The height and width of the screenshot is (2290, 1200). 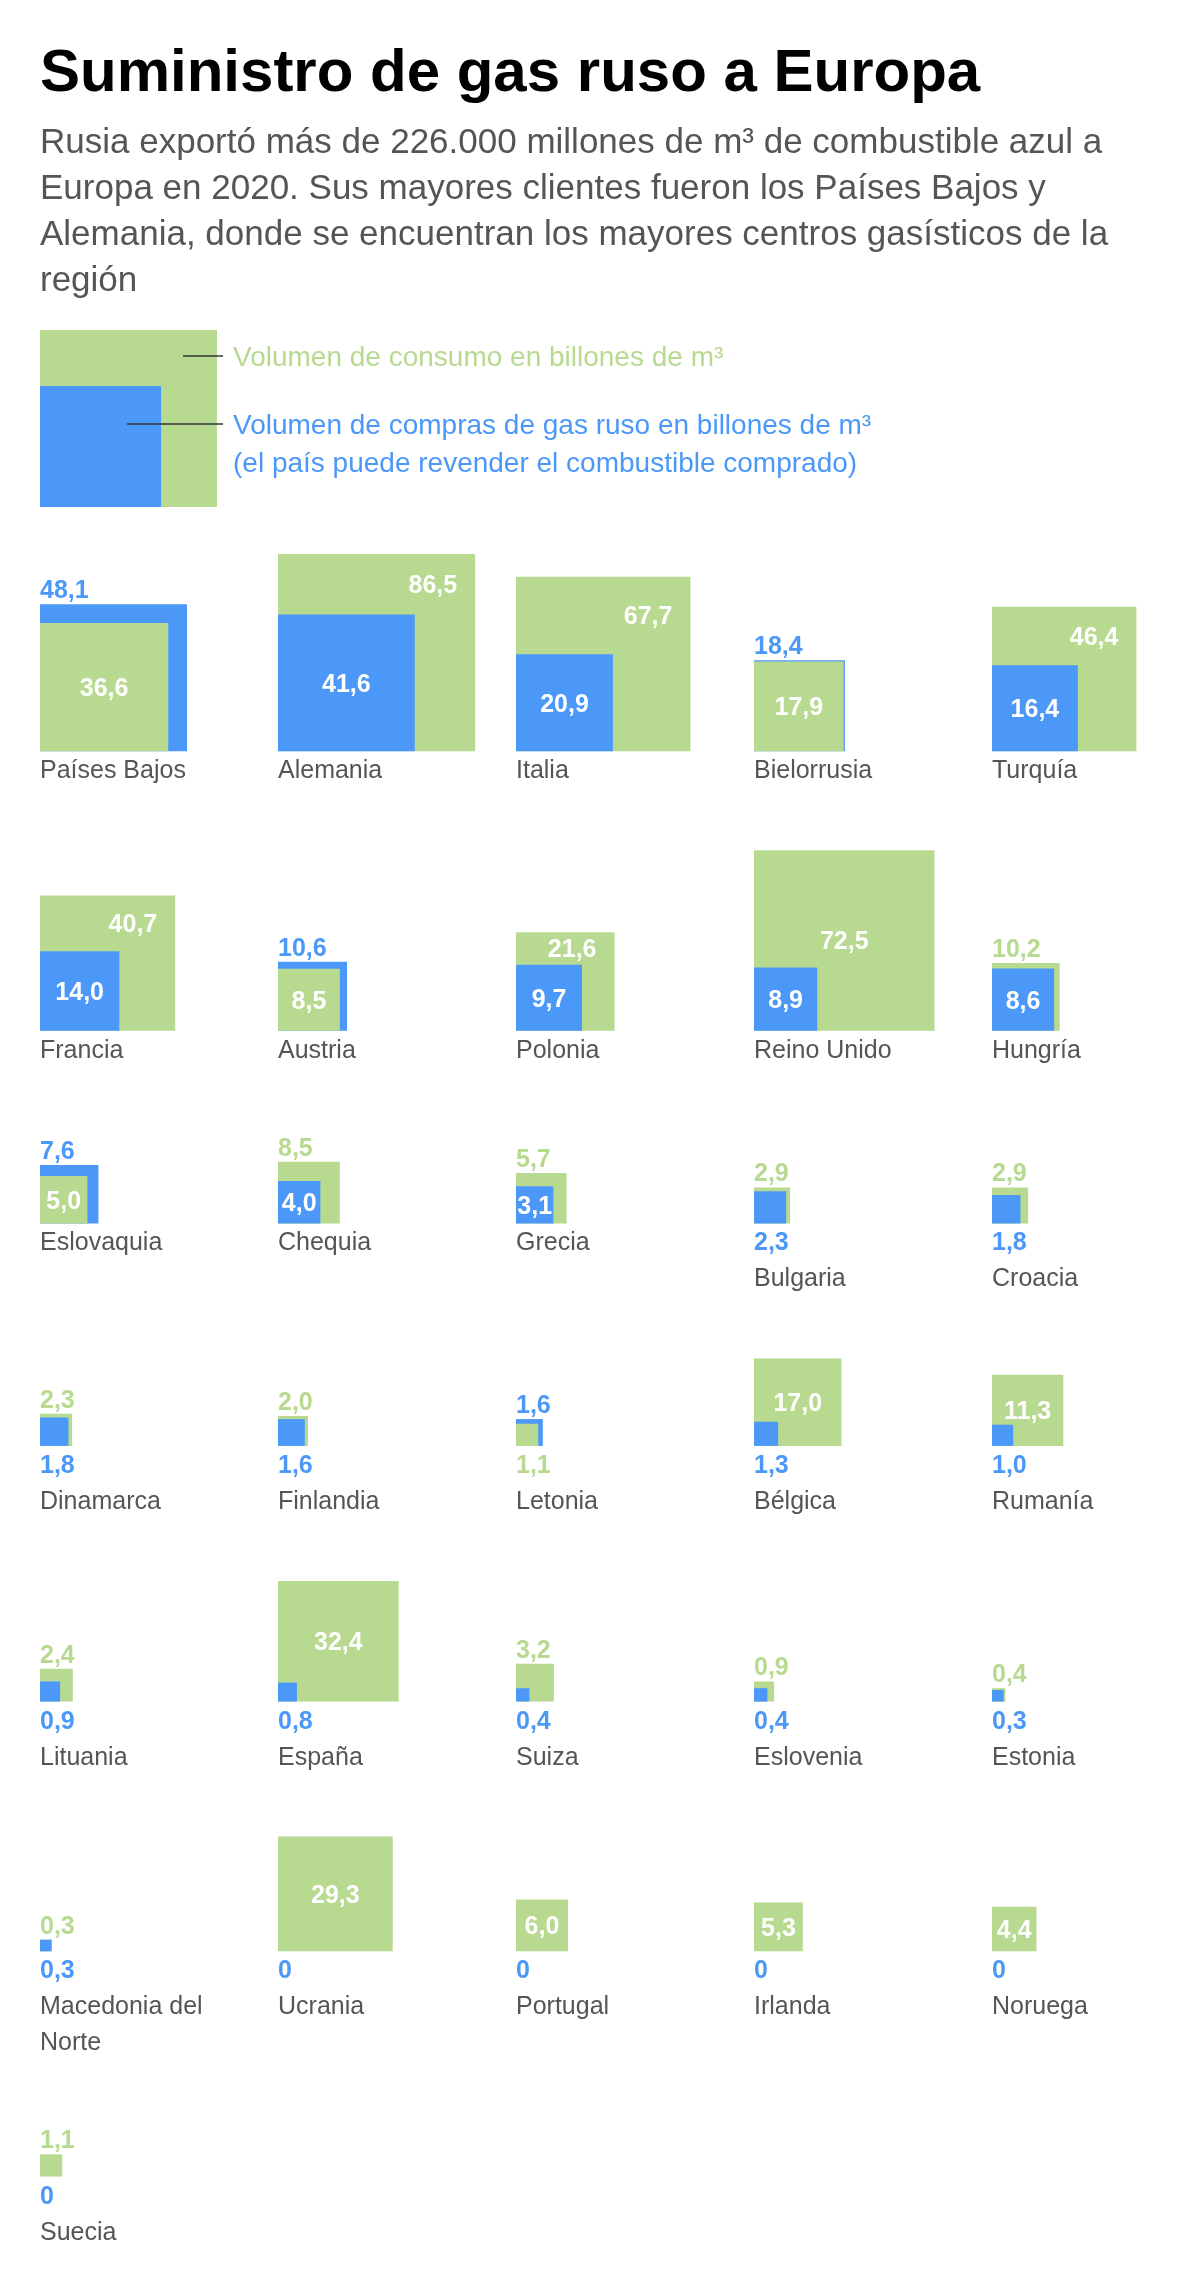 I want to click on category-label: Suecia, so click(x=78, y=2230).